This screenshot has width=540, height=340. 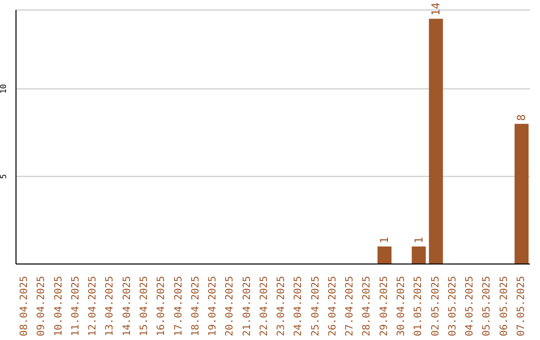 I want to click on x-tick-label: 02.05.2025, so click(x=436, y=306).